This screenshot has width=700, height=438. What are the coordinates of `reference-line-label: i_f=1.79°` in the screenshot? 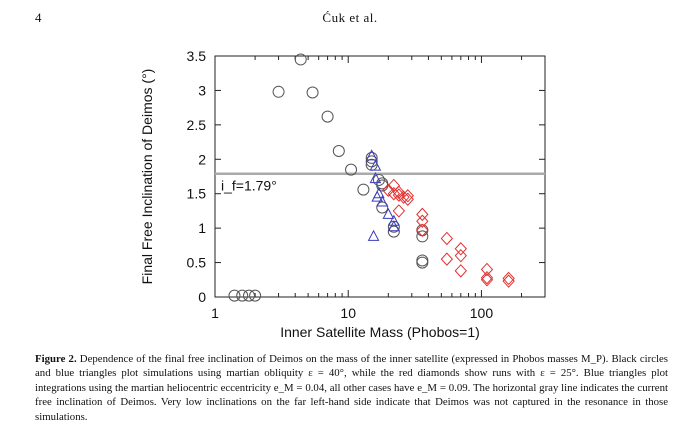 It's located at (249, 186).